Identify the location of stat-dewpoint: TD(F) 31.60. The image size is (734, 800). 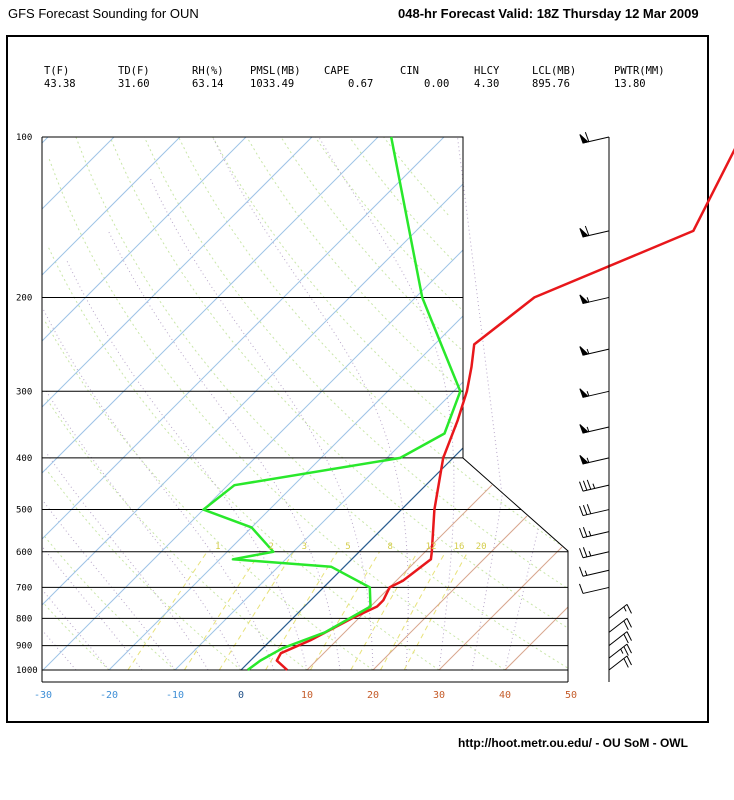
(134, 77).